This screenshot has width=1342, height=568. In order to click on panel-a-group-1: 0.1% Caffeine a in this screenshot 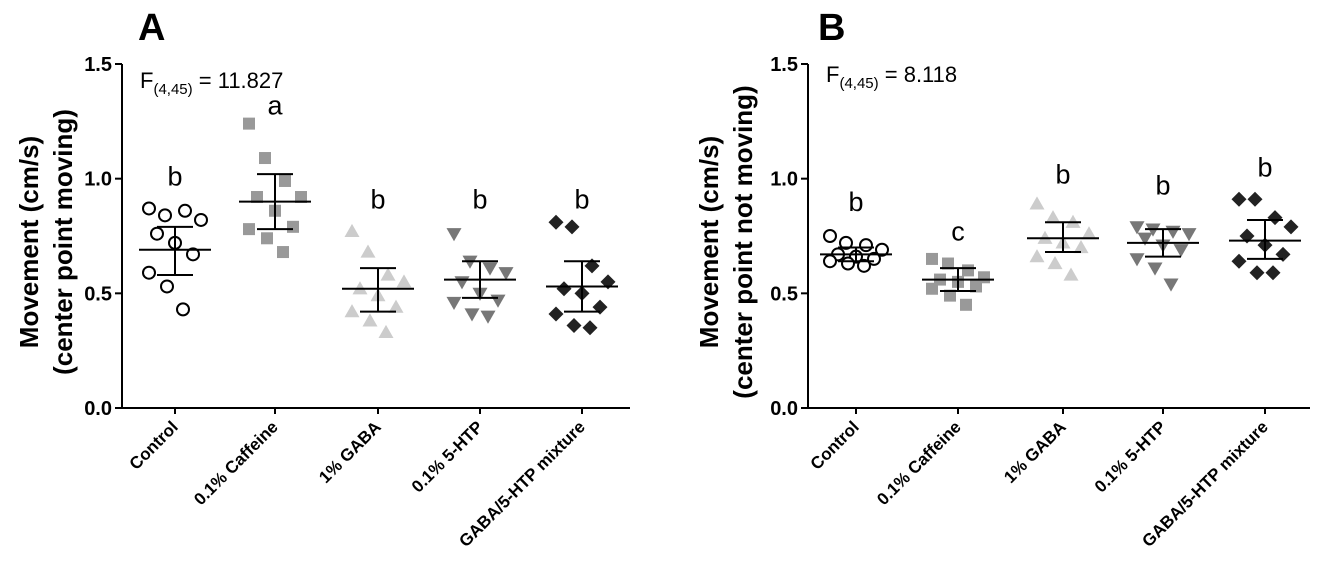, I will do `click(250, 299)`.